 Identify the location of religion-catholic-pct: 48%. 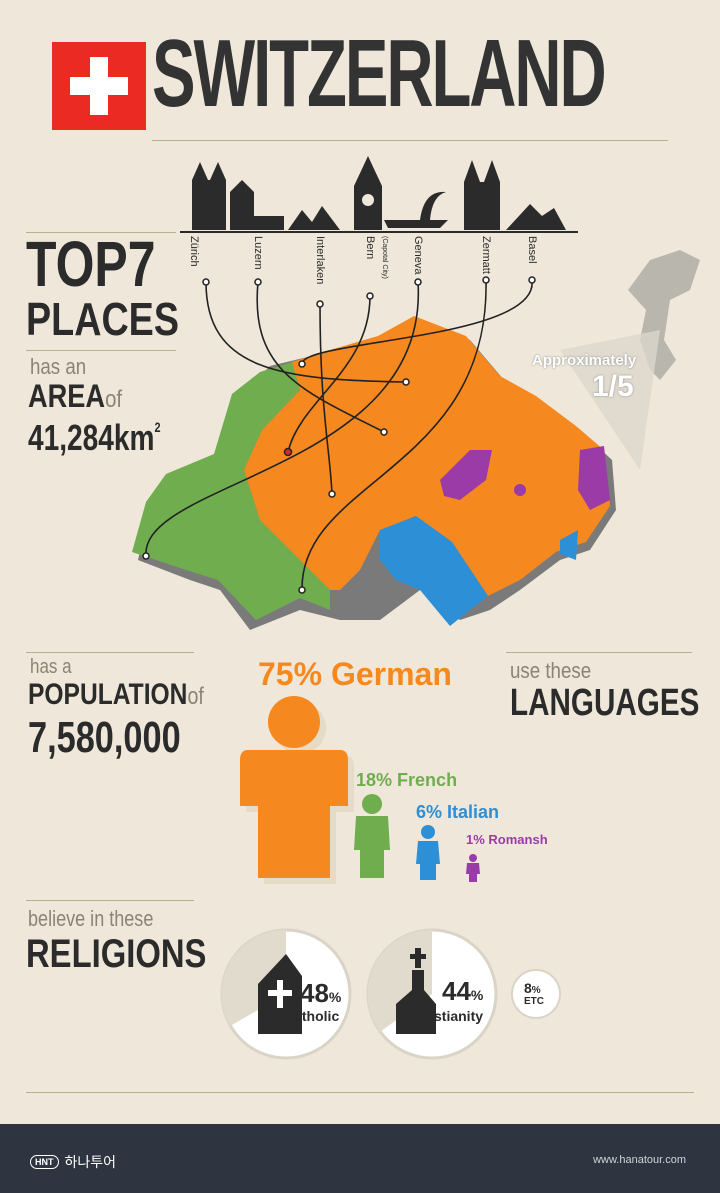
(321, 993).